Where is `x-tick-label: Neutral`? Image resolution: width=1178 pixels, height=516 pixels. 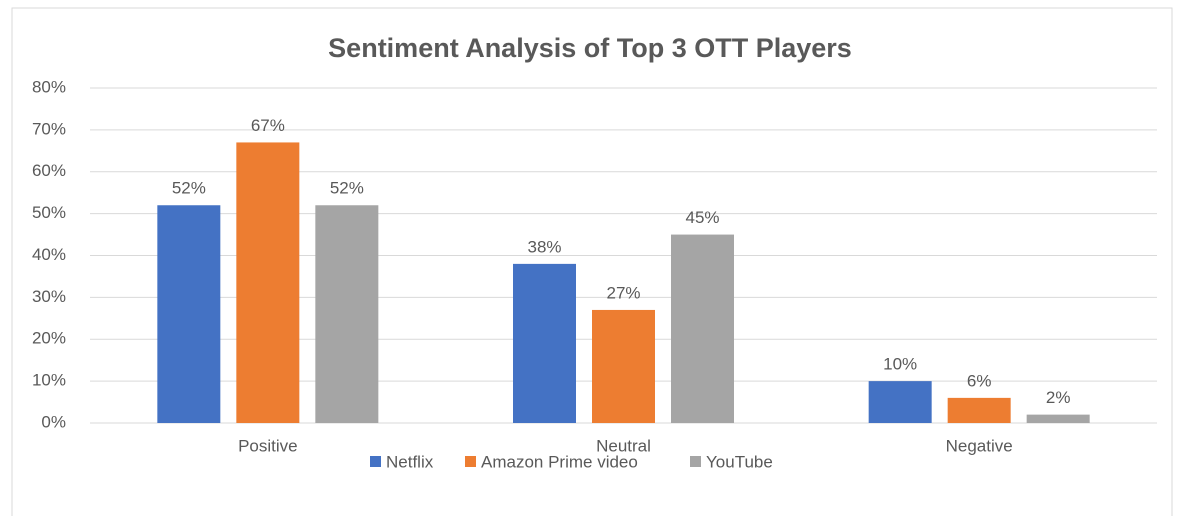 x-tick-label: Neutral is located at coordinates (623, 445).